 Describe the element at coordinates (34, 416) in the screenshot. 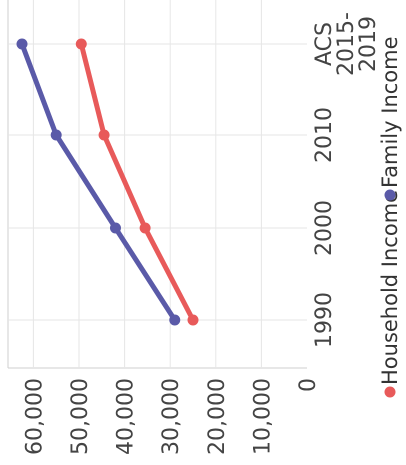

I see `value-tick-label: 60,000` at that location.